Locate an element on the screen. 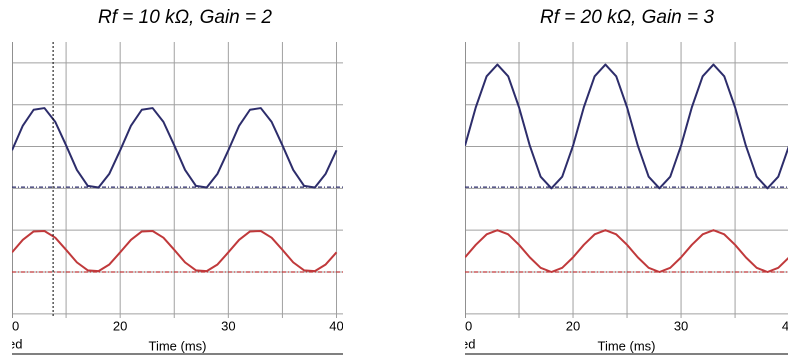 The height and width of the screenshot is (359, 788). chart-title: Rf = 10 kΩ, Gain = 2 is located at coordinates (185, 17).